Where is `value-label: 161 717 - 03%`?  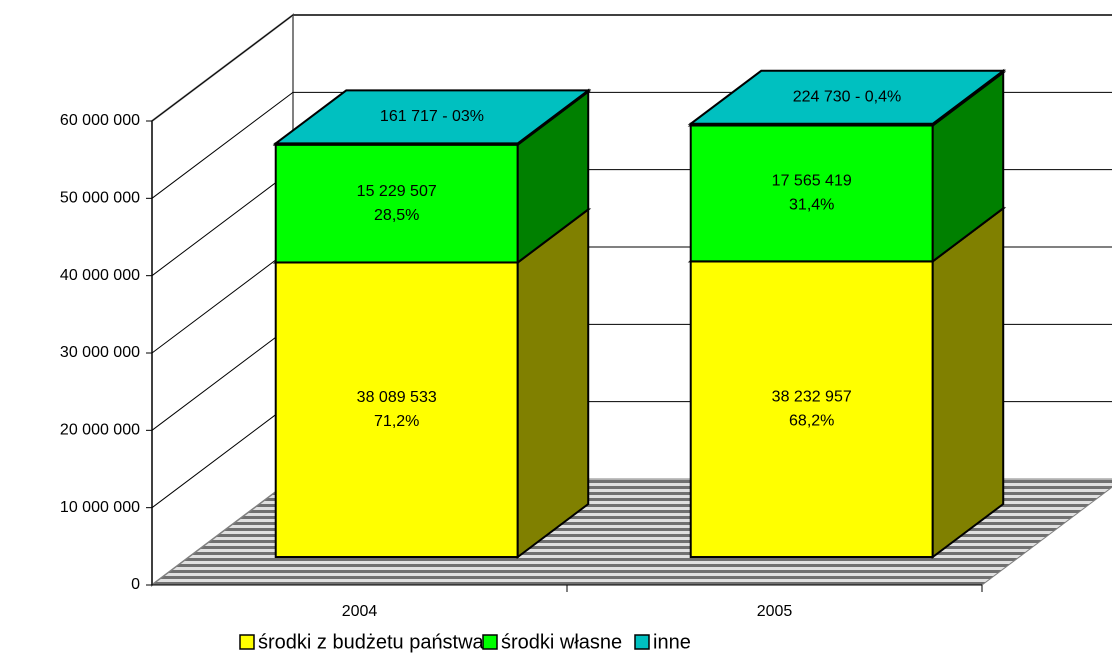
value-label: 161 717 - 03% is located at coordinates (432, 116).